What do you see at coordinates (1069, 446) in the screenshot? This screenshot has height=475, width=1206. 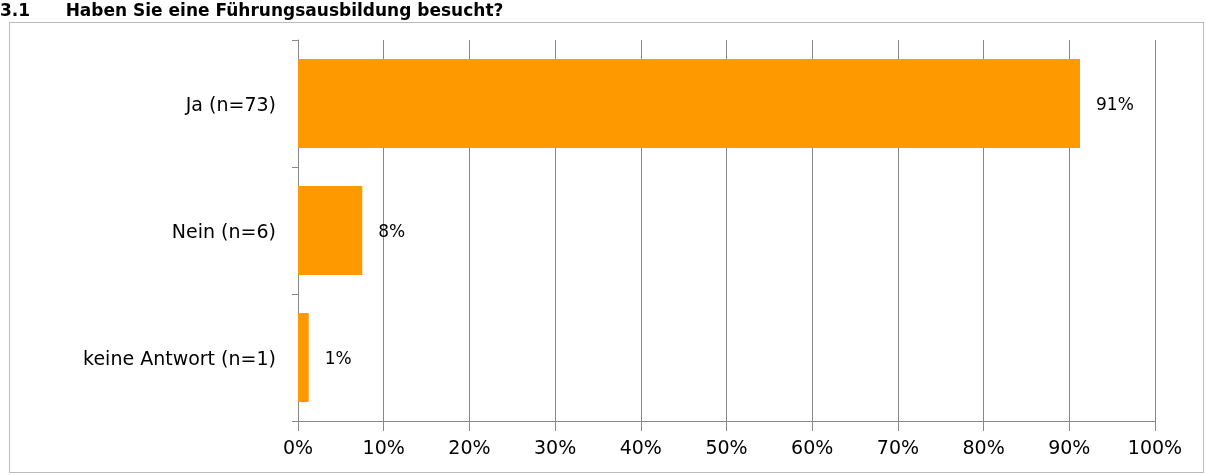 I see `x-tick-label: 90%` at bounding box center [1069, 446].